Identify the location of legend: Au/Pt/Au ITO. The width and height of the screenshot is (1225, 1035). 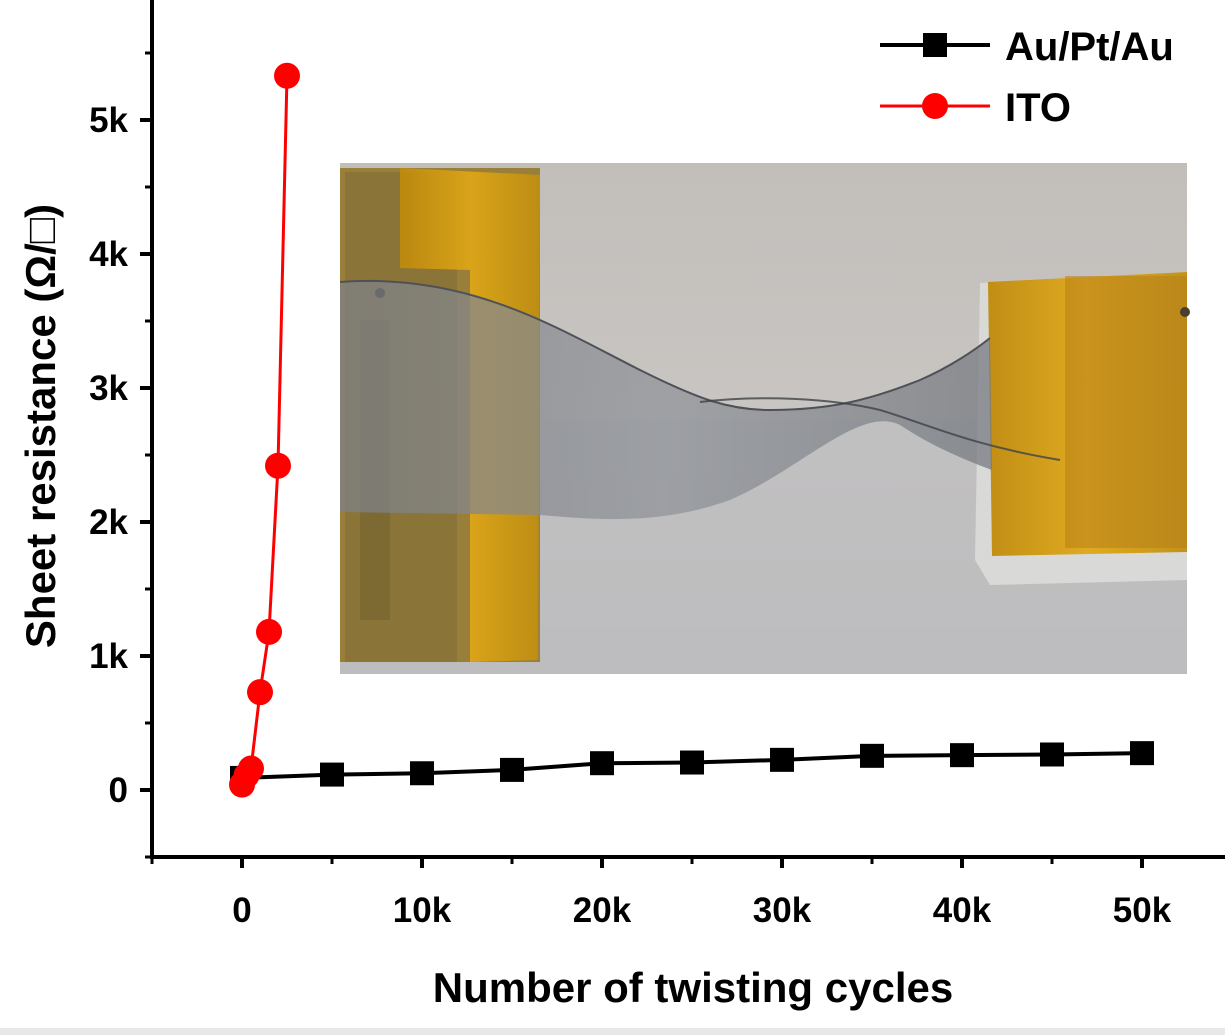
(1027, 77).